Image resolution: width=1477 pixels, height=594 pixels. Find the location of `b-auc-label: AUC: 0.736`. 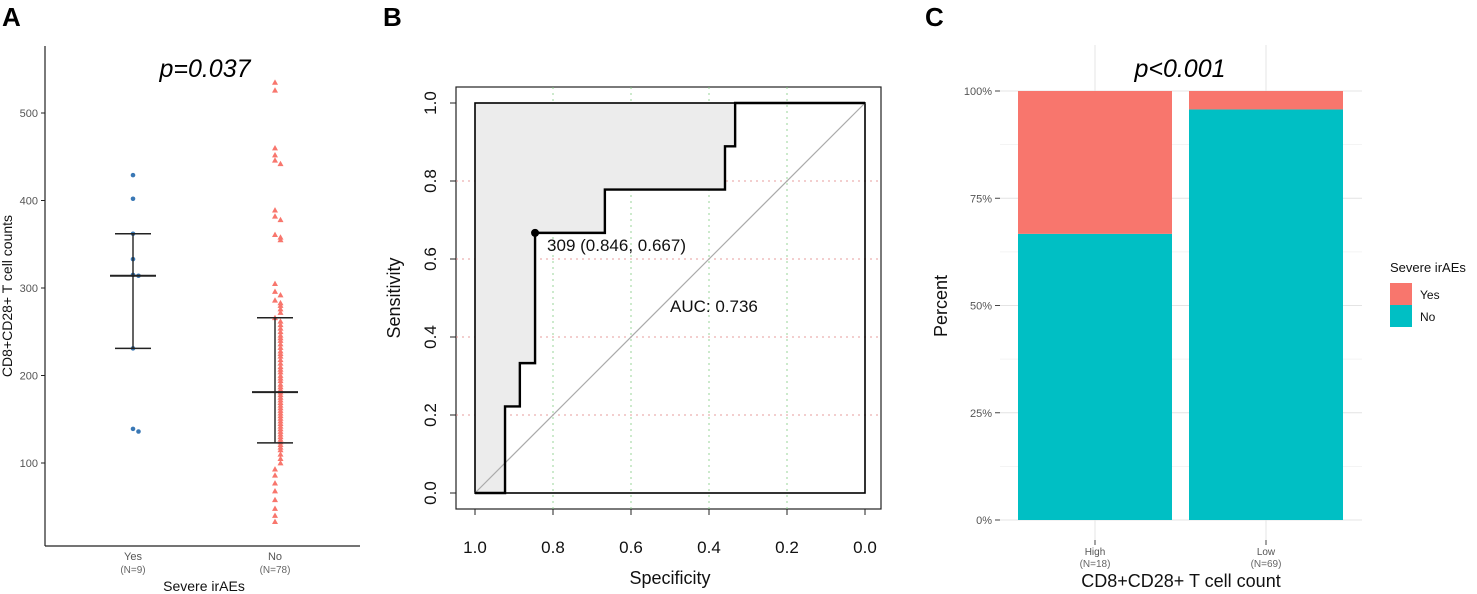

b-auc-label: AUC: 0.736 is located at coordinates (714, 306).